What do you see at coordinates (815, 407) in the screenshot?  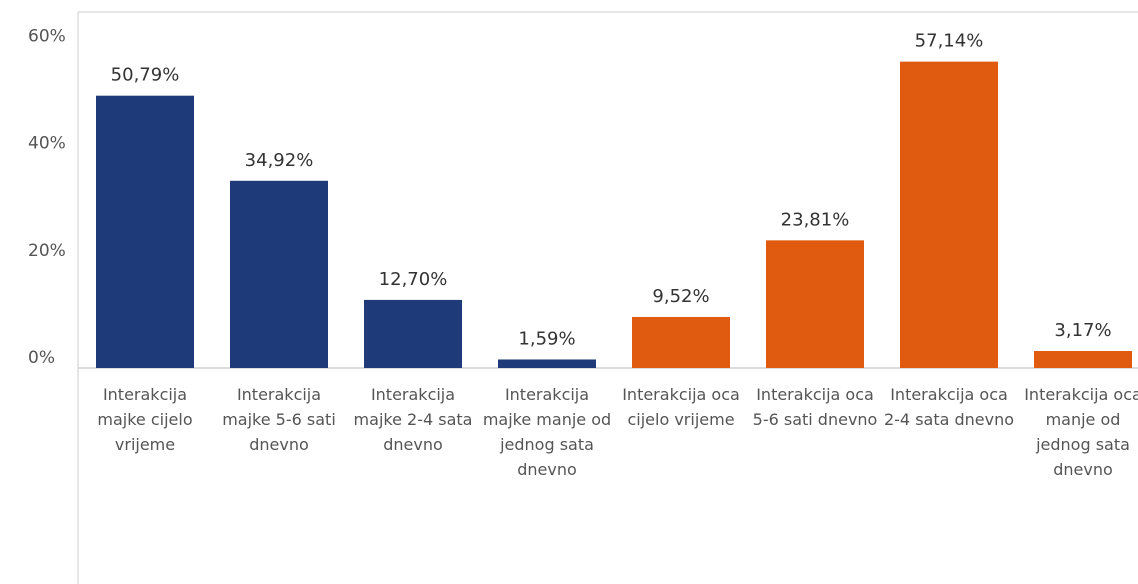 I see `x-tick-label: Interakcija oca 5-6 sati dnevno` at bounding box center [815, 407].